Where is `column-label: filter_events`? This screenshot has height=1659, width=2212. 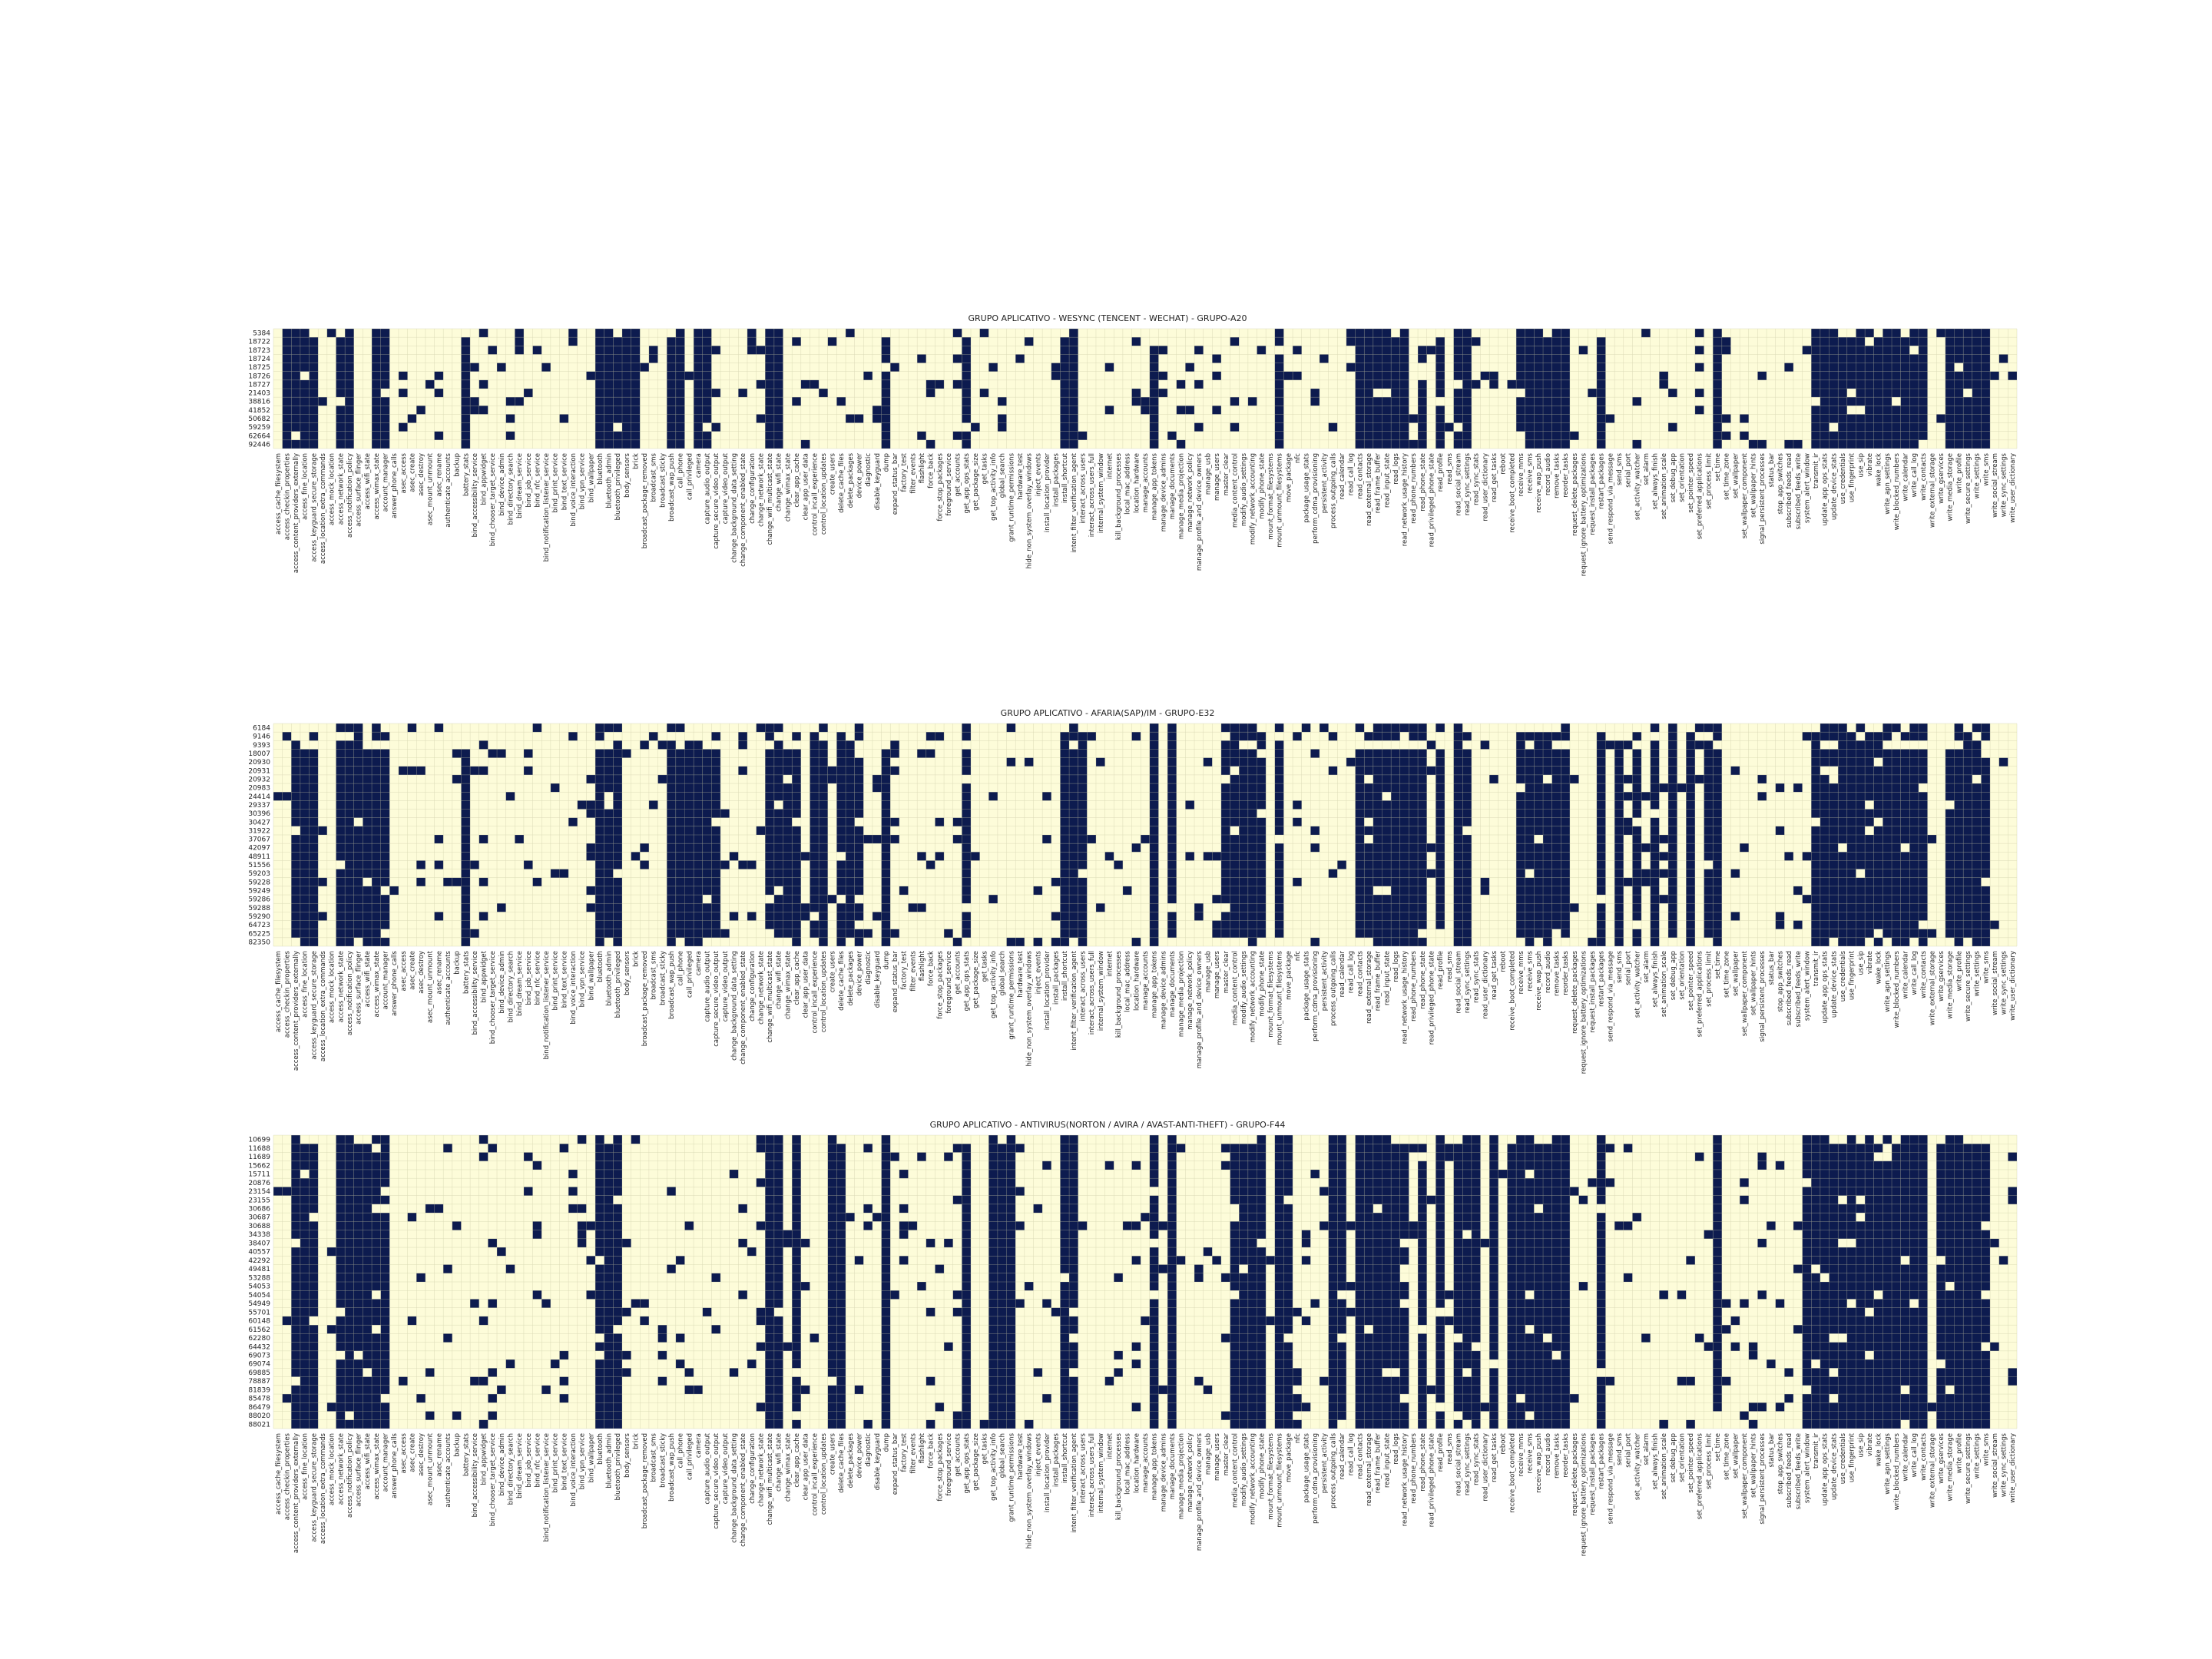 column-label: filter_events is located at coordinates (913, 971).